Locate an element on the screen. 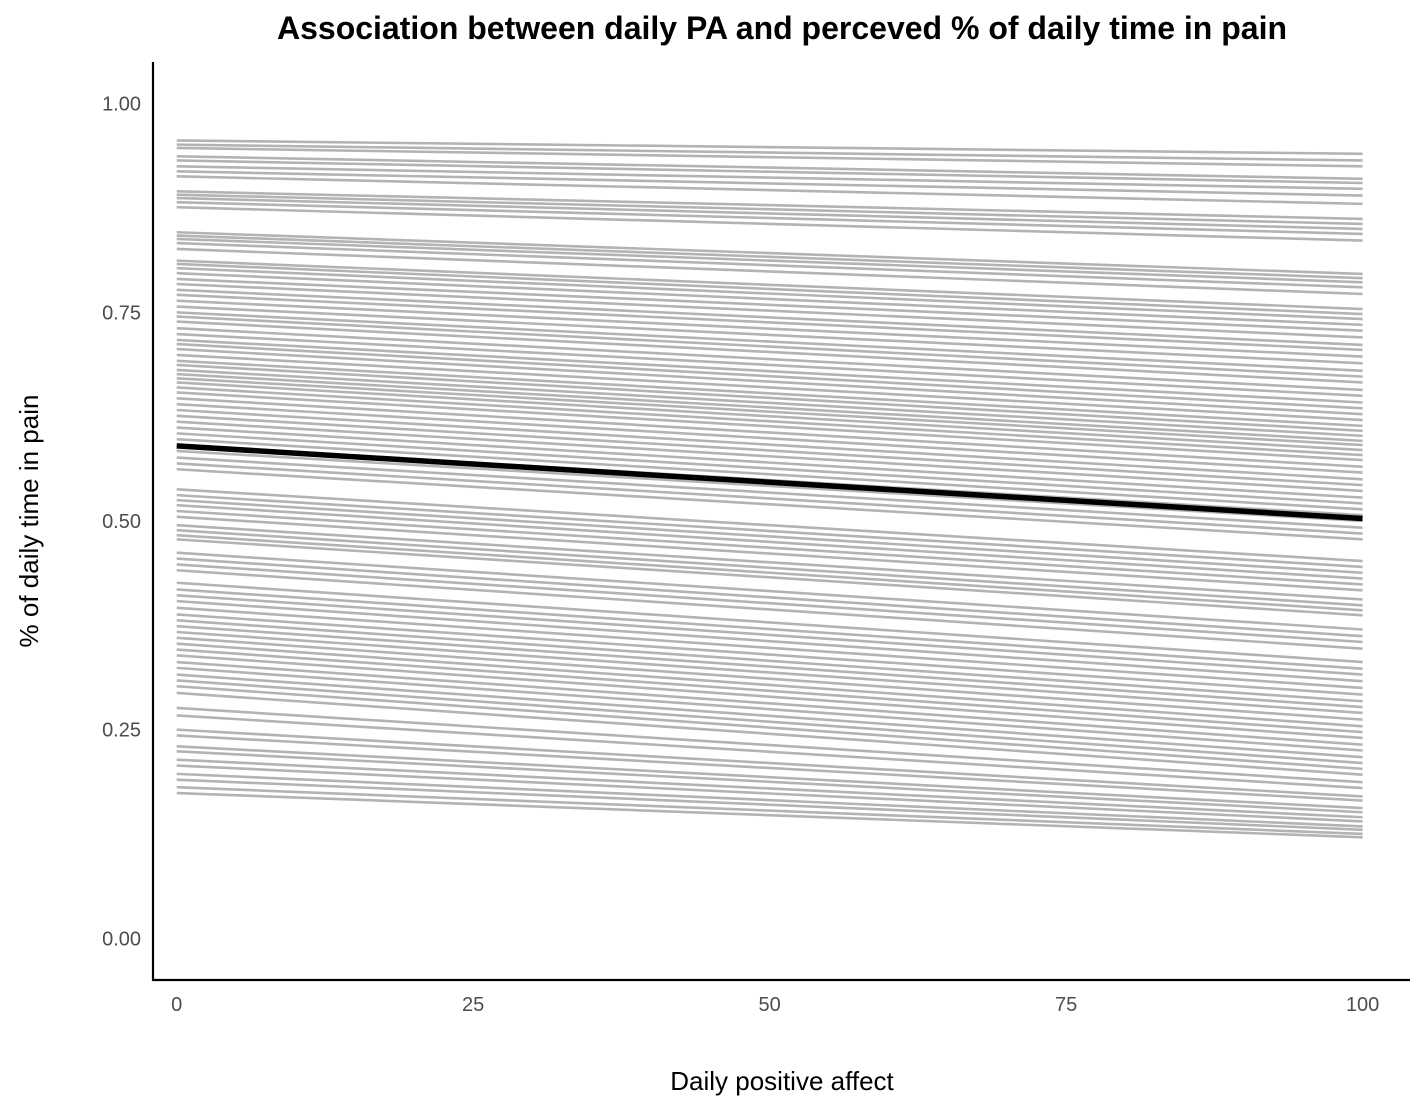 The width and height of the screenshot is (1426, 1110). y-tick-label-0.25: 0.25 is located at coordinates (121, 731).